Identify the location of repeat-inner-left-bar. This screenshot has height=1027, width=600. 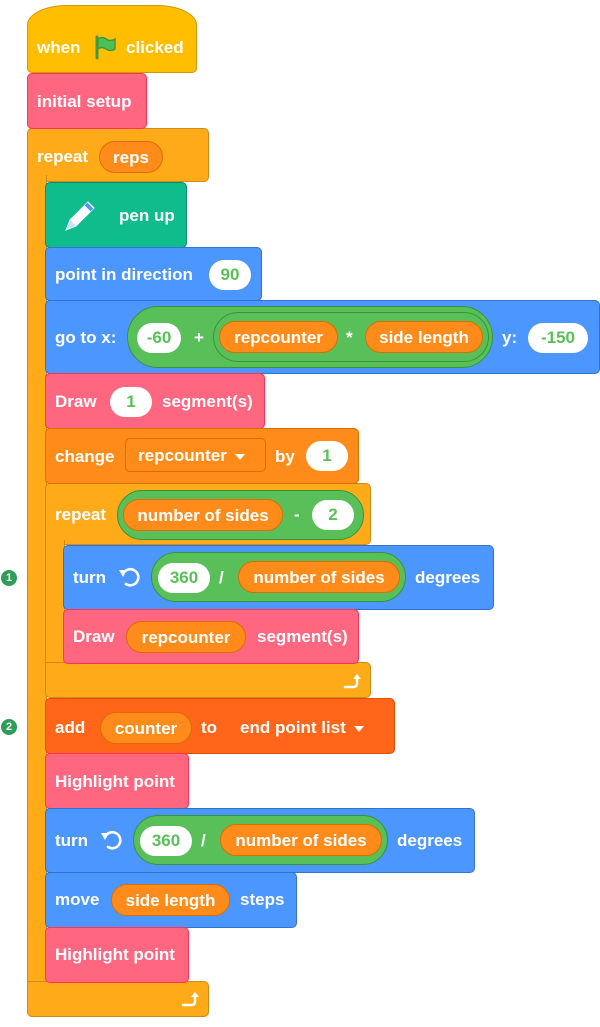
(55, 605).